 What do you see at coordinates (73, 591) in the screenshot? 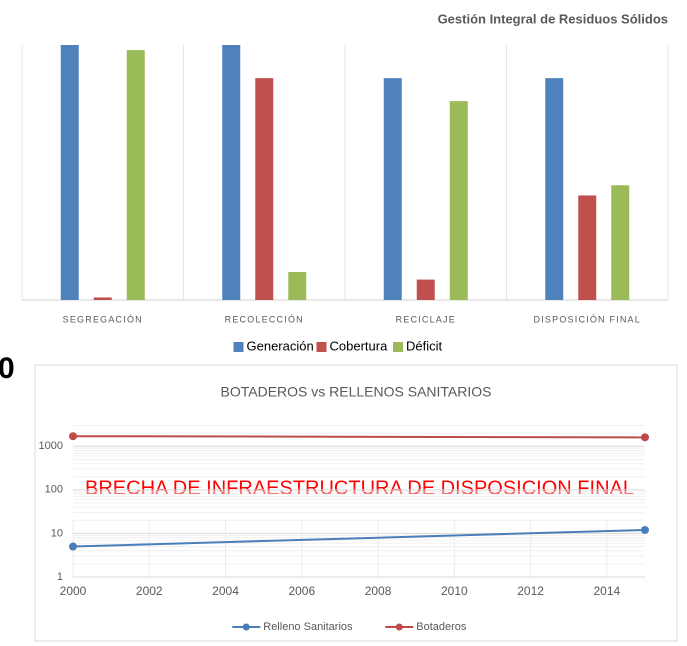
I see `x-tick-label: 2000` at bounding box center [73, 591].